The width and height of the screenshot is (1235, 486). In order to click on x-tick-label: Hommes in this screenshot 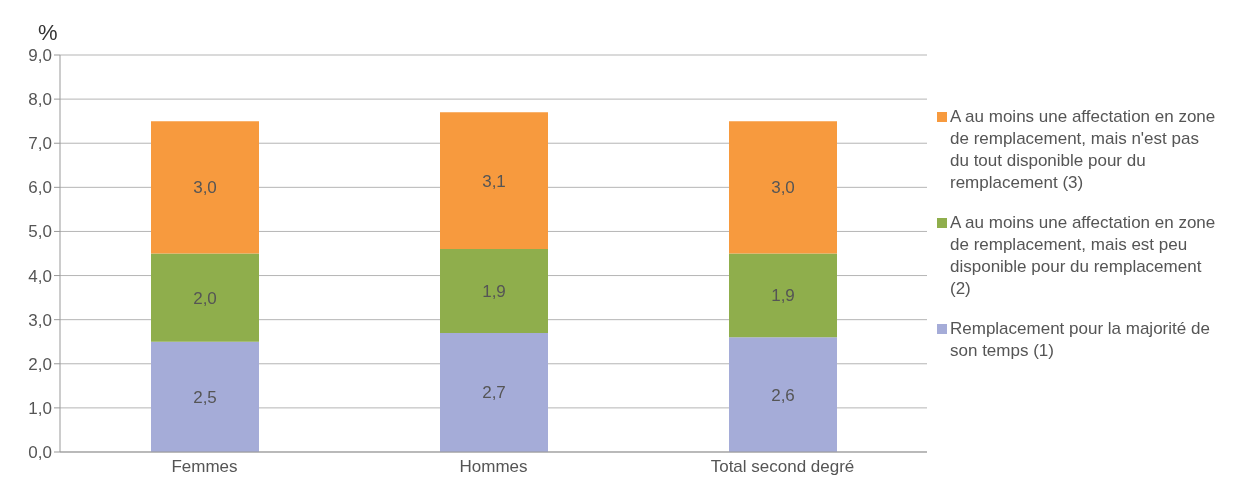, I will do `click(493, 467)`.